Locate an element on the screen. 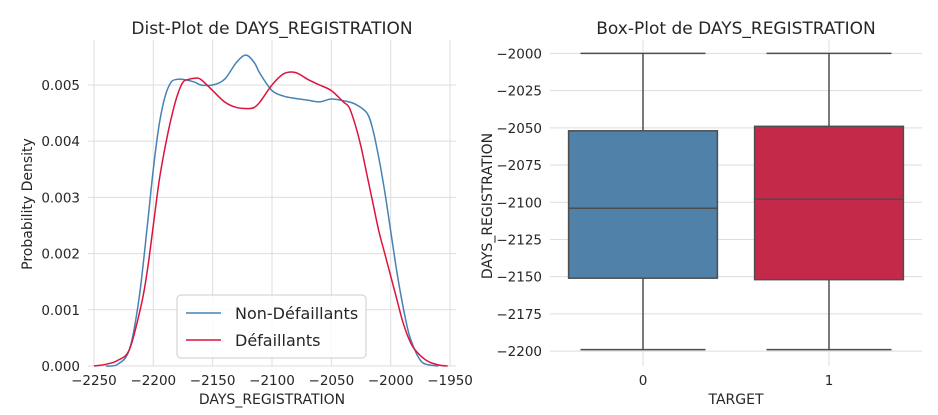  legend-box is located at coordinates (271, 326).